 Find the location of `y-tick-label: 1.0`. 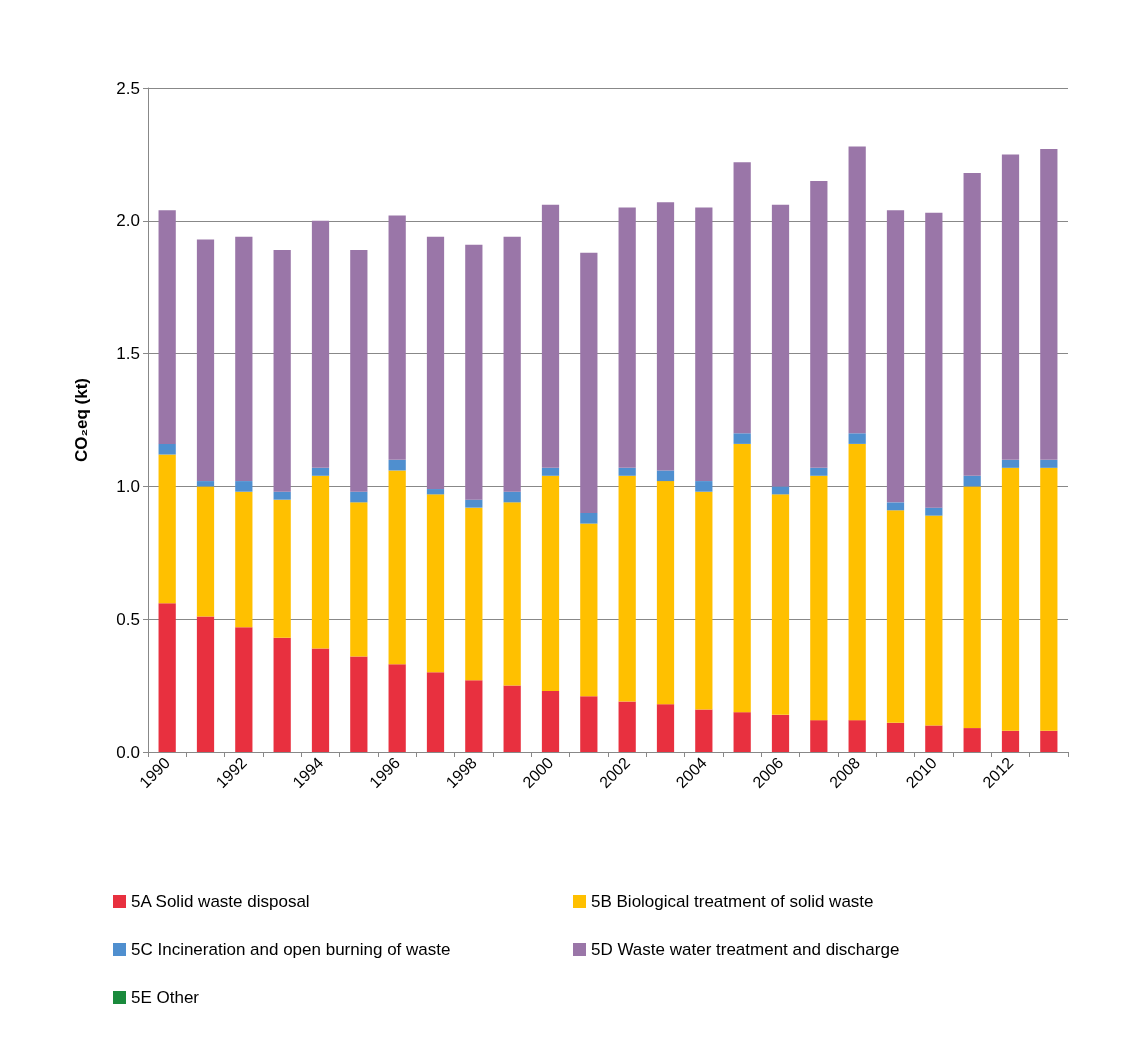

y-tick-label: 1.0 is located at coordinates (128, 486).